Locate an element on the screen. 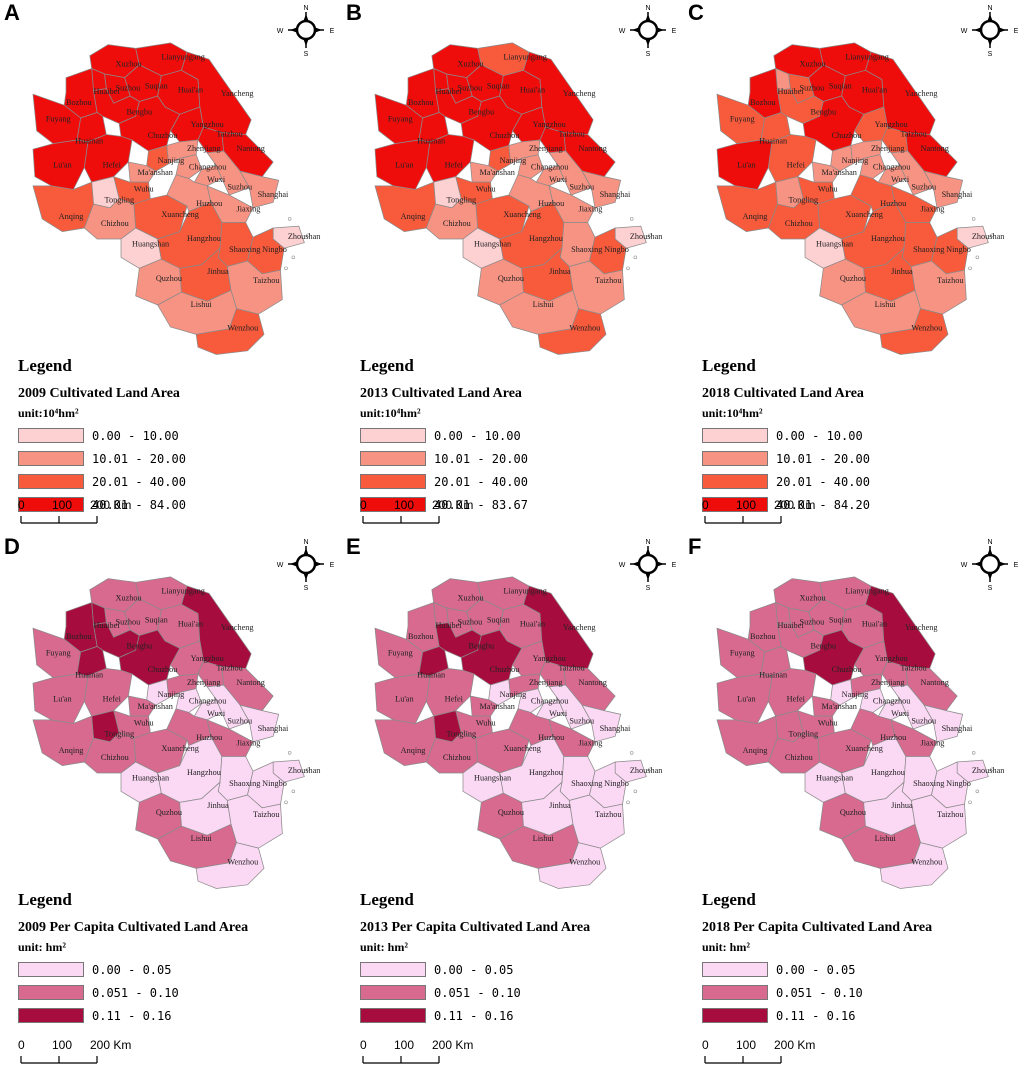 The height and width of the screenshot is (1072, 1024). region-wuxi is located at coordinates (892, 176).